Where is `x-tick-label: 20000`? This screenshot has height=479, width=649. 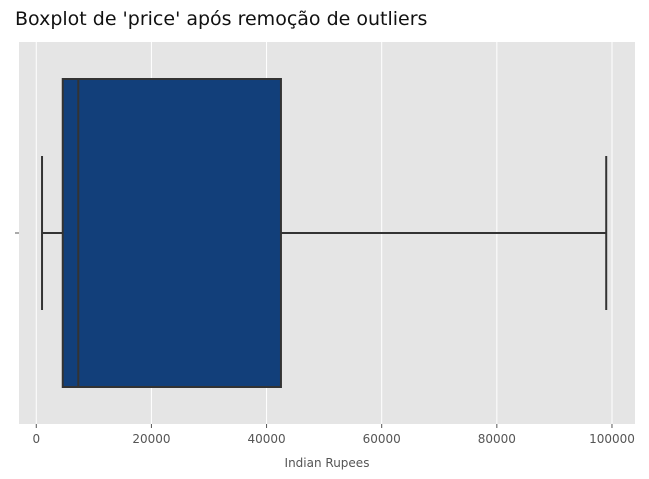 x-tick-label: 20000 is located at coordinates (151, 439).